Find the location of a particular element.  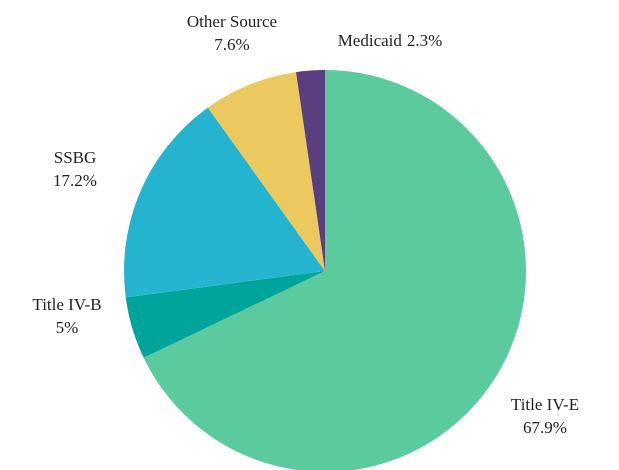

slice-label: Medicaid 2.3% is located at coordinates (390, 40).